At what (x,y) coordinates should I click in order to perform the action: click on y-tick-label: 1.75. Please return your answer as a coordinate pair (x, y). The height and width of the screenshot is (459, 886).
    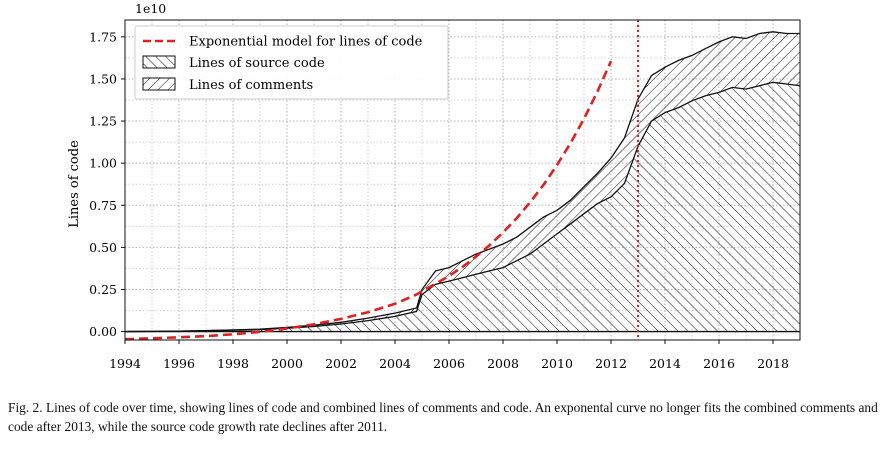
    Looking at the image, I should click on (103, 36).